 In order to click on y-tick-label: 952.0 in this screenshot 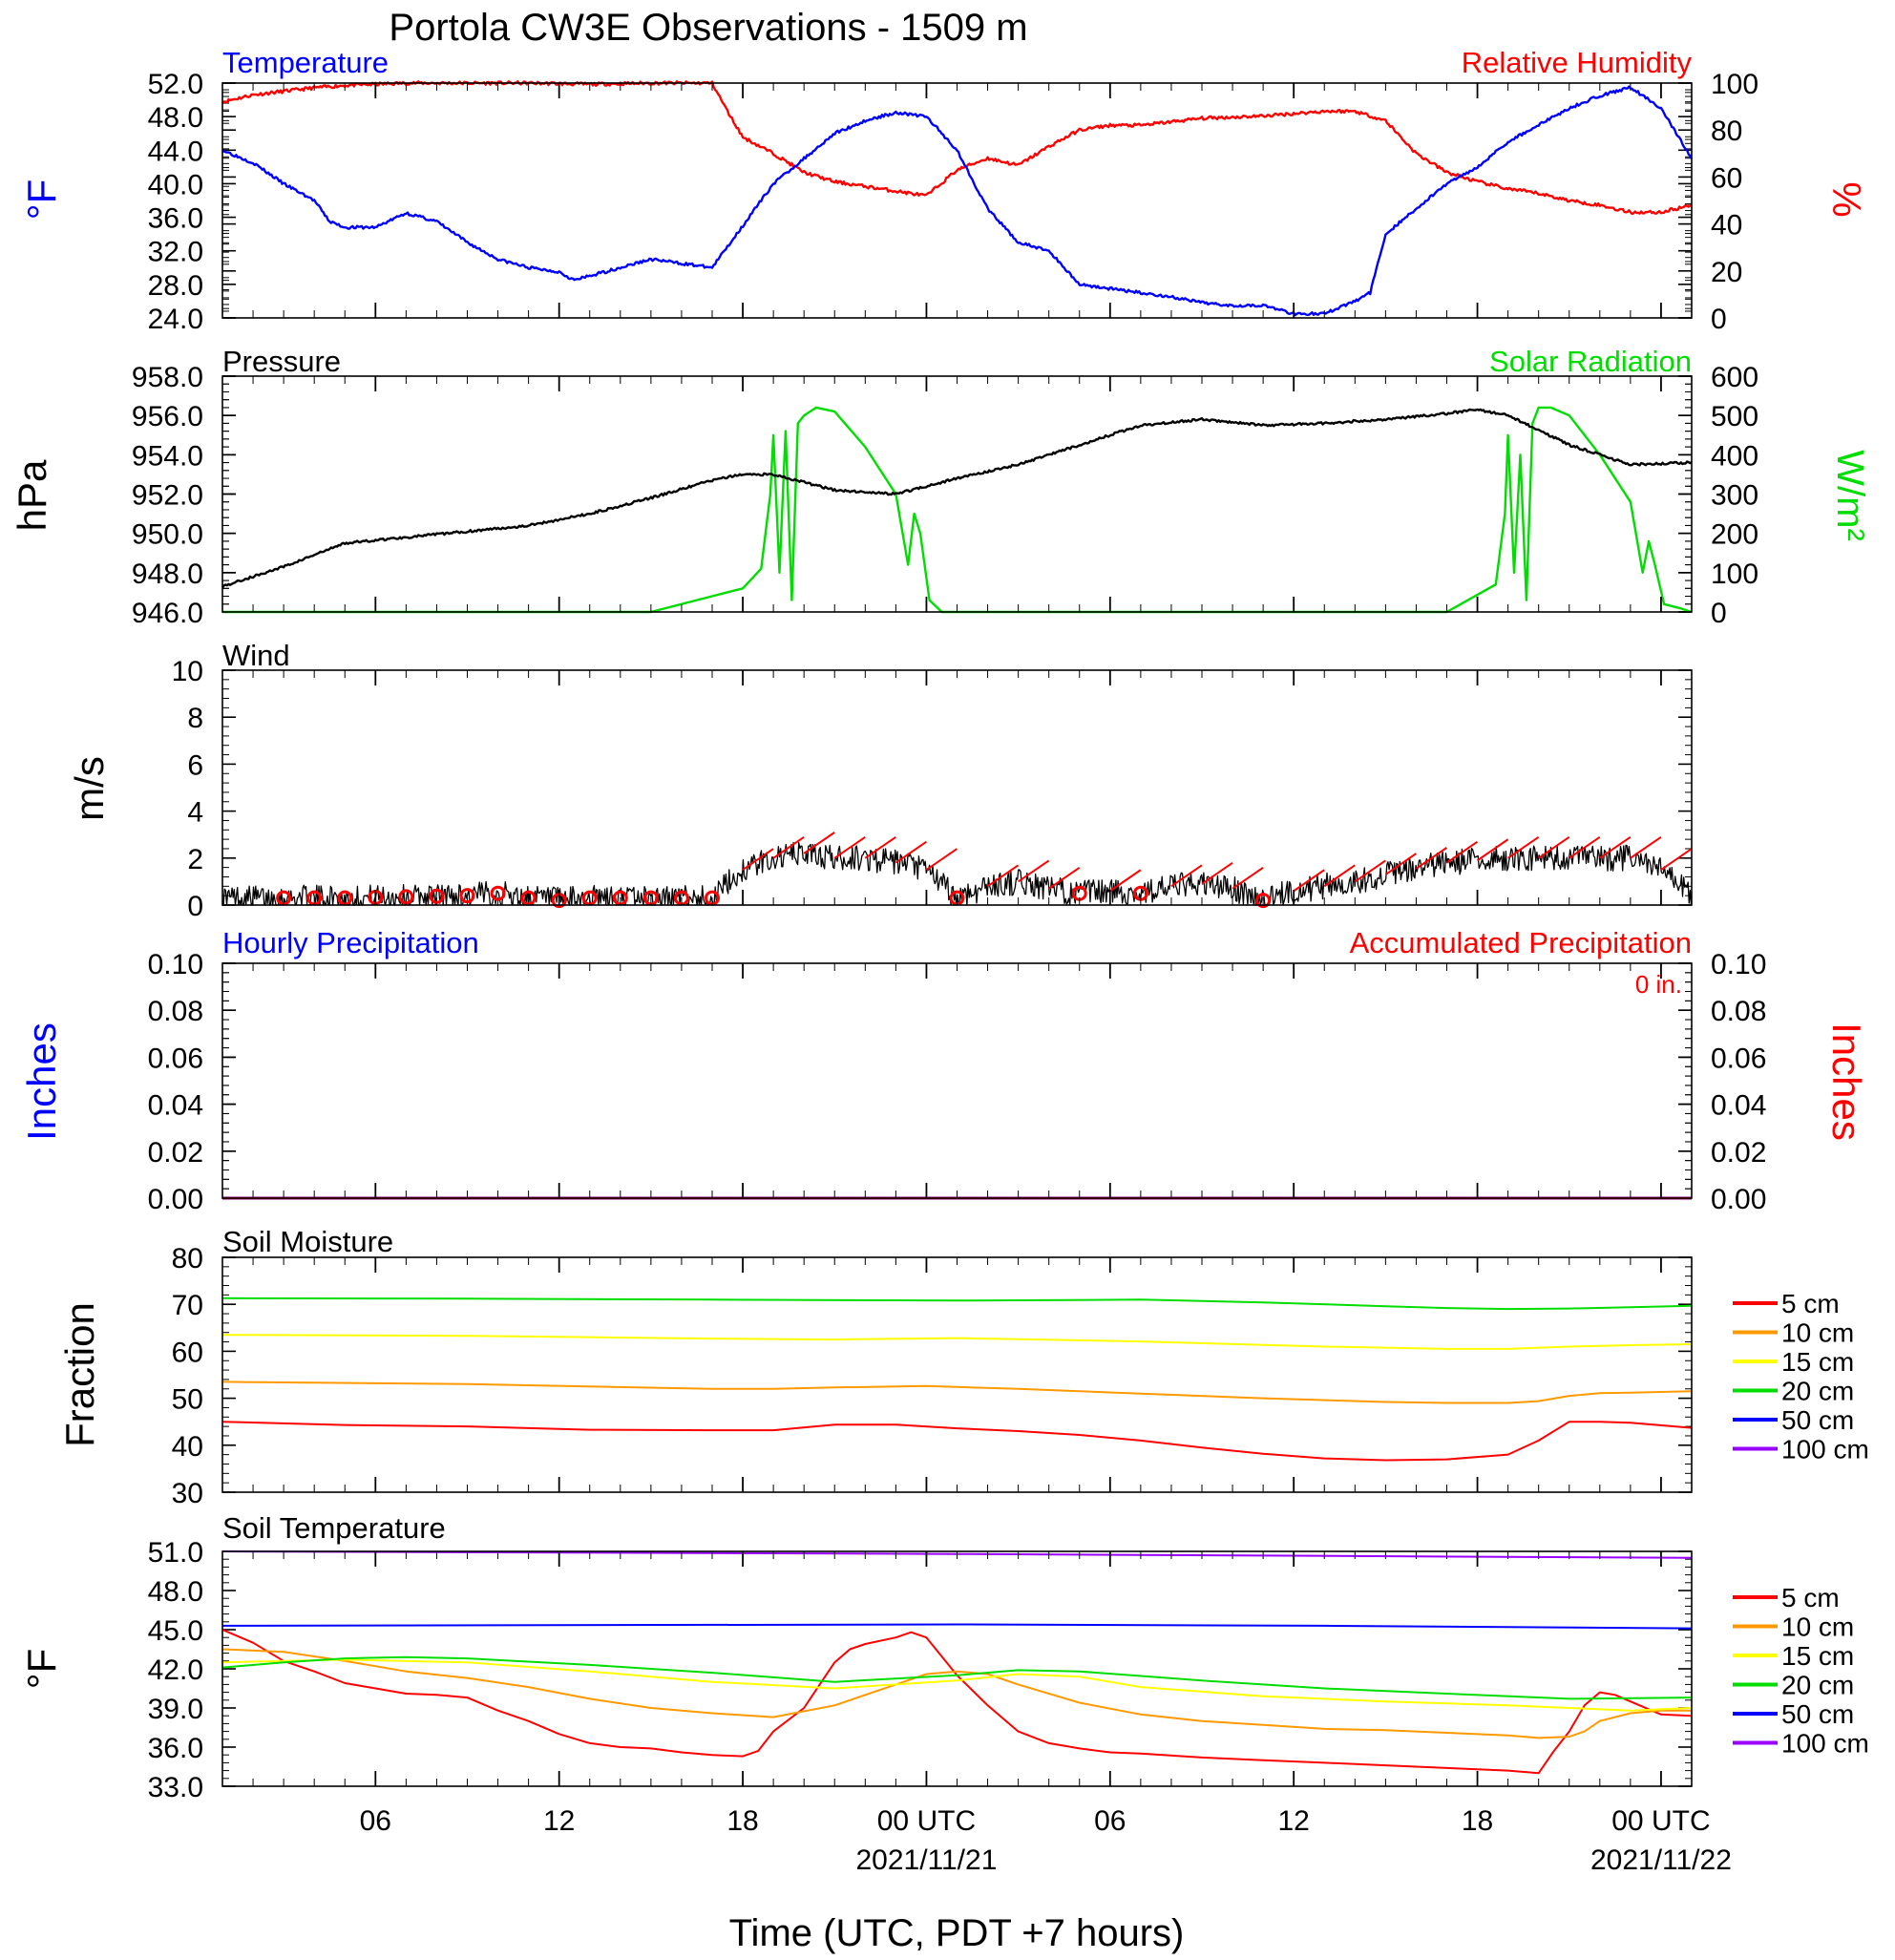, I will do `click(167, 496)`.